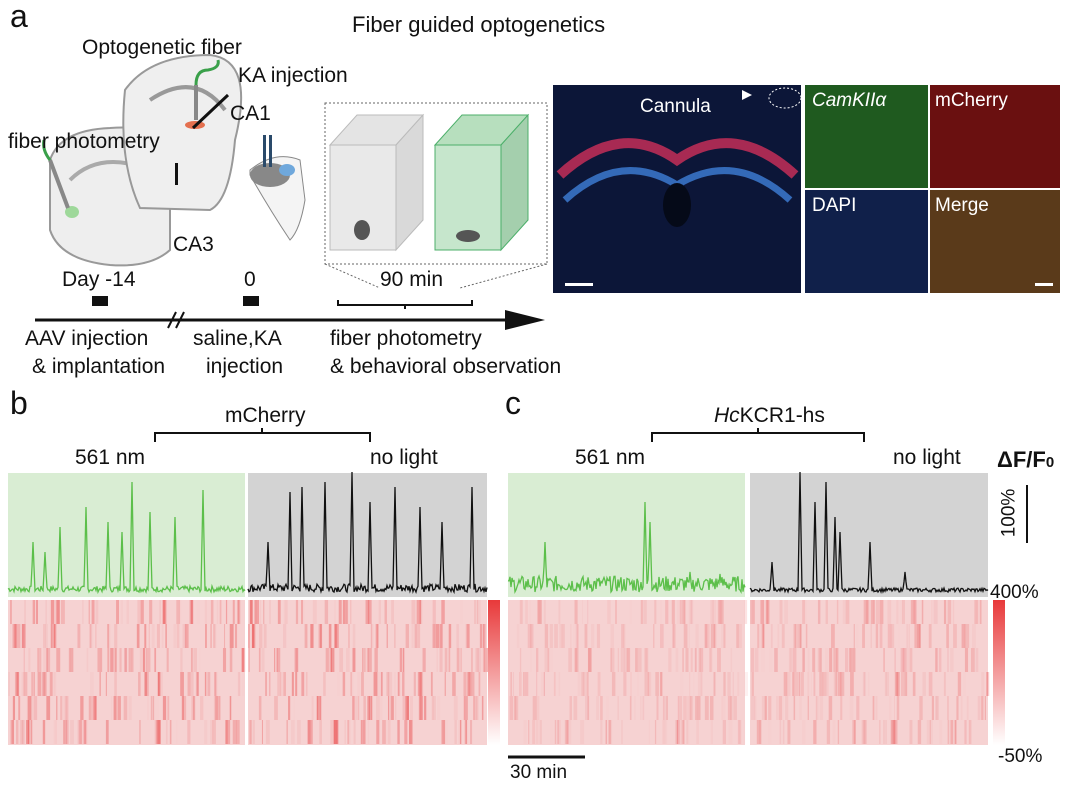  What do you see at coordinates (971, 100) in the screenshot?
I see `label-mcherry: mCherry` at bounding box center [971, 100].